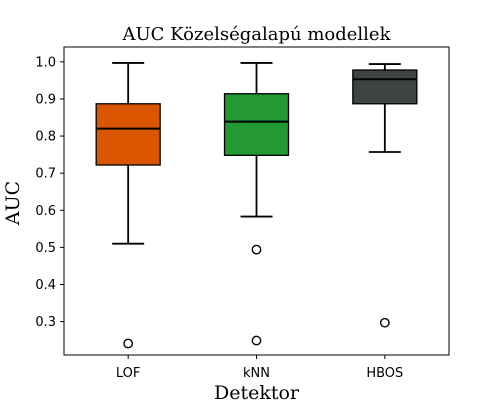 Image resolution: width=500 pixels, height=400 pixels. What do you see at coordinates (45, 211) in the screenshot?
I see `y-tick-label: 0.6` at bounding box center [45, 211].